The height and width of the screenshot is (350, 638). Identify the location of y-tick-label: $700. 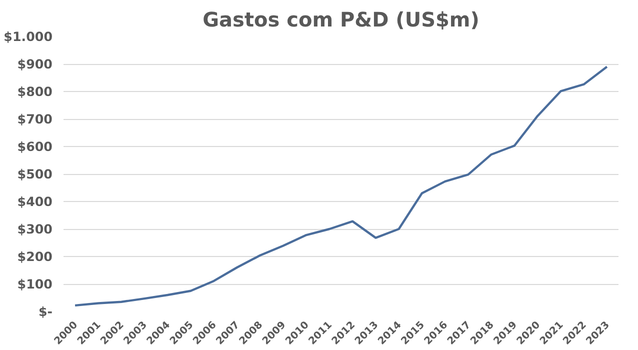
(35, 119).